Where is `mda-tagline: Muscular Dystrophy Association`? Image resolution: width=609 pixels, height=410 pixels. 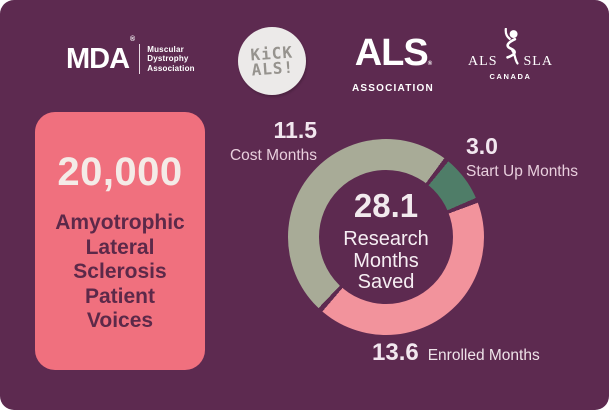
mda-tagline: Muscular Dystrophy Association is located at coordinates (171, 59).